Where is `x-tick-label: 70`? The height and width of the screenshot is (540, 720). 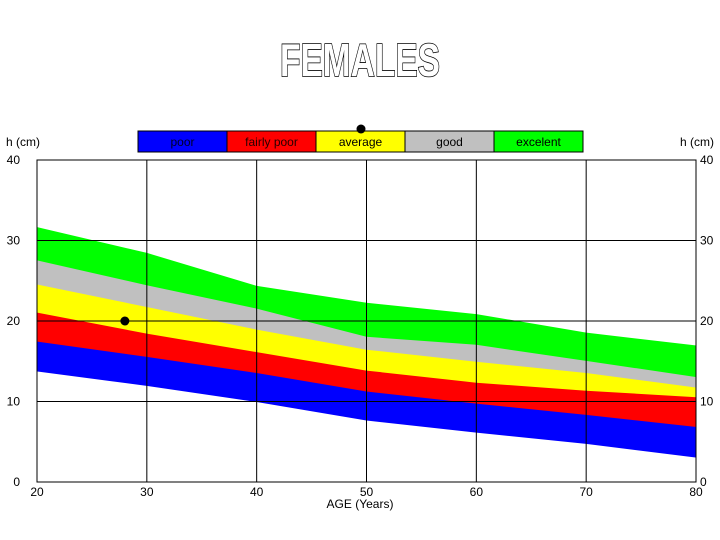
x-tick-label: 70 is located at coordinates (586, 492).